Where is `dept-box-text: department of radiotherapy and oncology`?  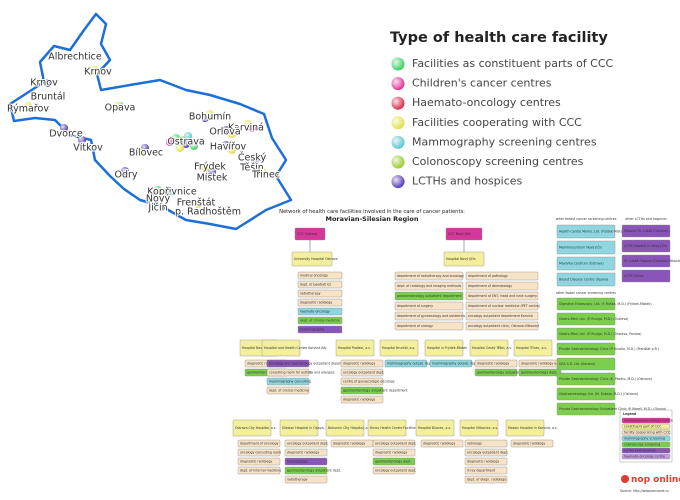 dept-box-text: department of radiotherapy and oncology is located at coordinates (430, 276).